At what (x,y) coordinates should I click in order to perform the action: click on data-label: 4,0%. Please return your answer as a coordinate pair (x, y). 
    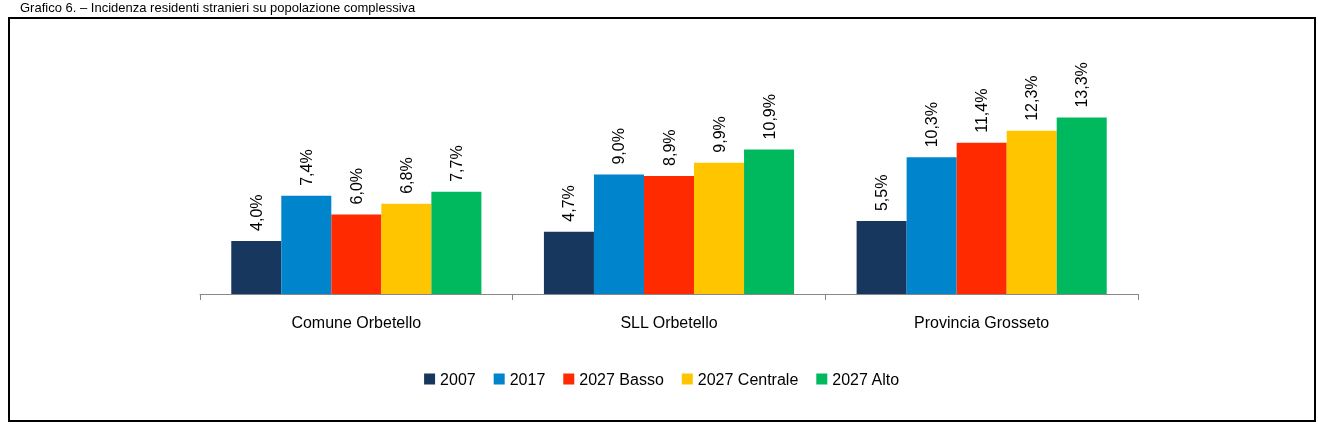
    Looking at the image, I should click on (256, 212).